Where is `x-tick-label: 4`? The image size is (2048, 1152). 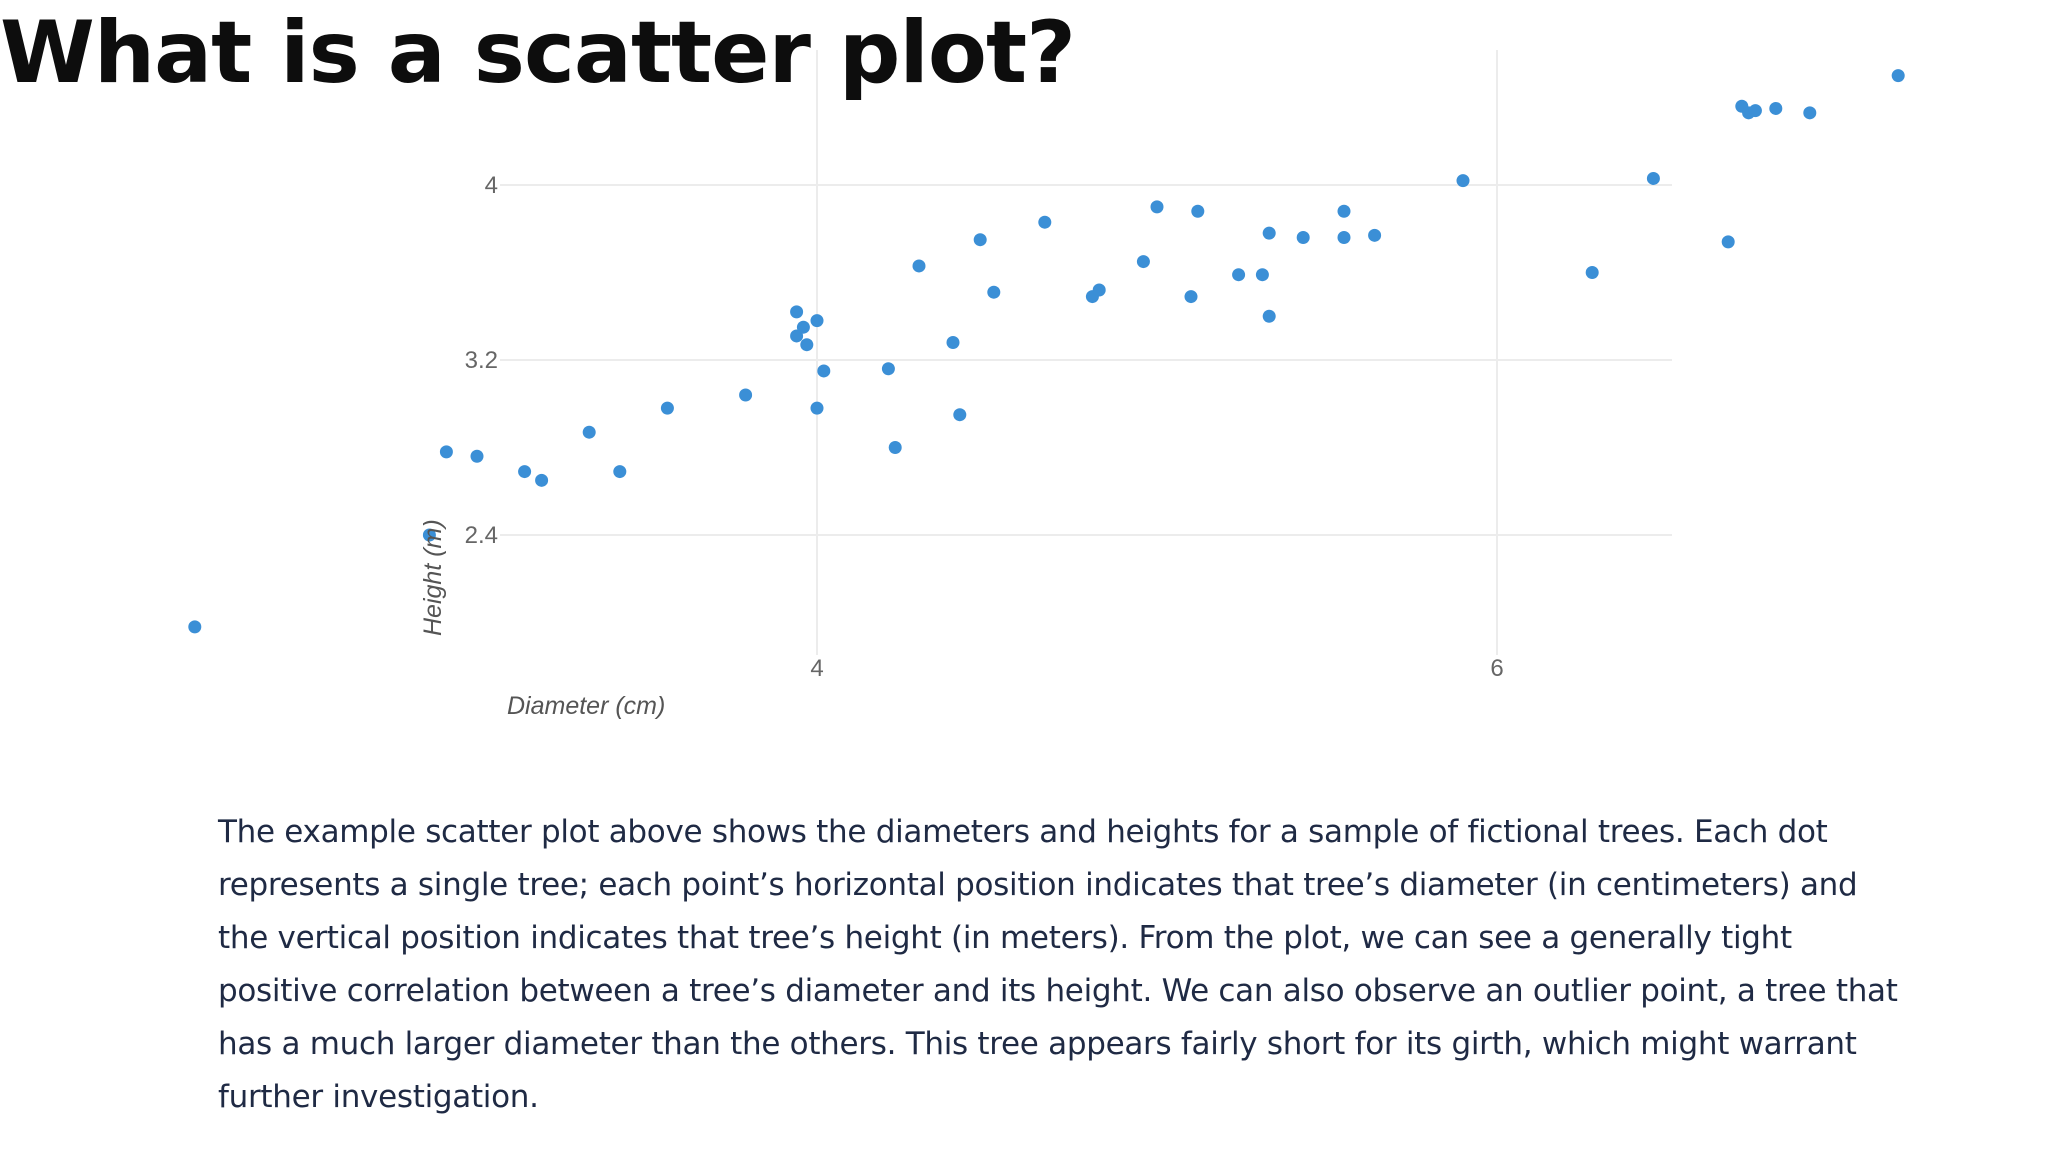
x-tick-label: 4 is located at coordinates (816, 668).